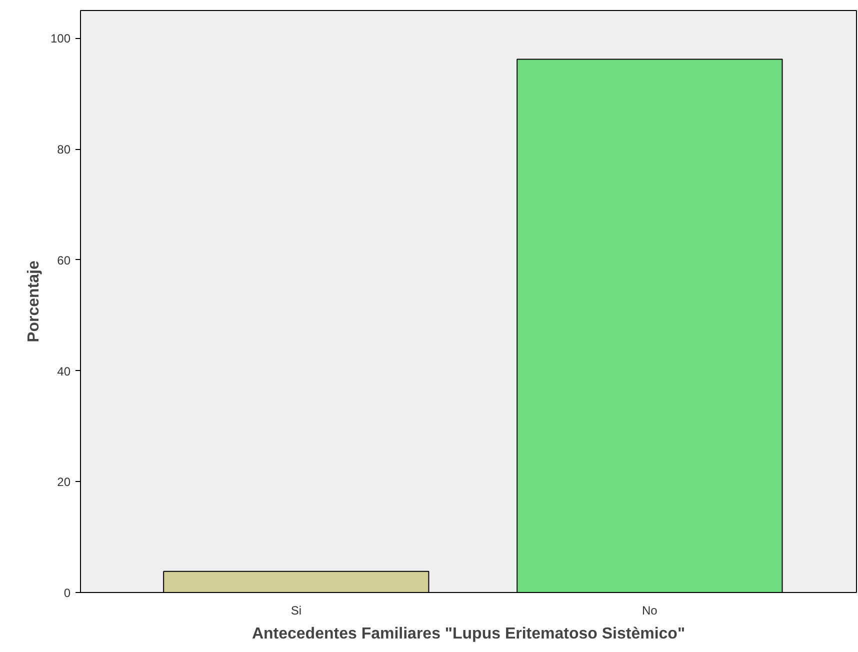  I want to click on x-tick-label: Si, so click(296, 611).